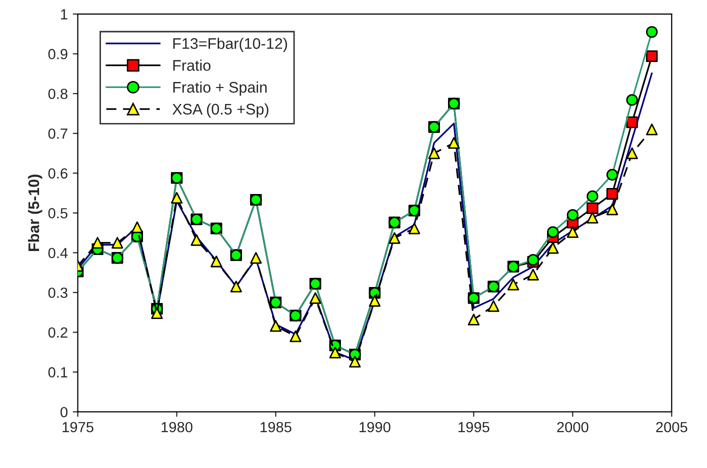 The width and height of the screenshot is (707, 468). I want to click on legend-label: Fratio, so click(191, 65).